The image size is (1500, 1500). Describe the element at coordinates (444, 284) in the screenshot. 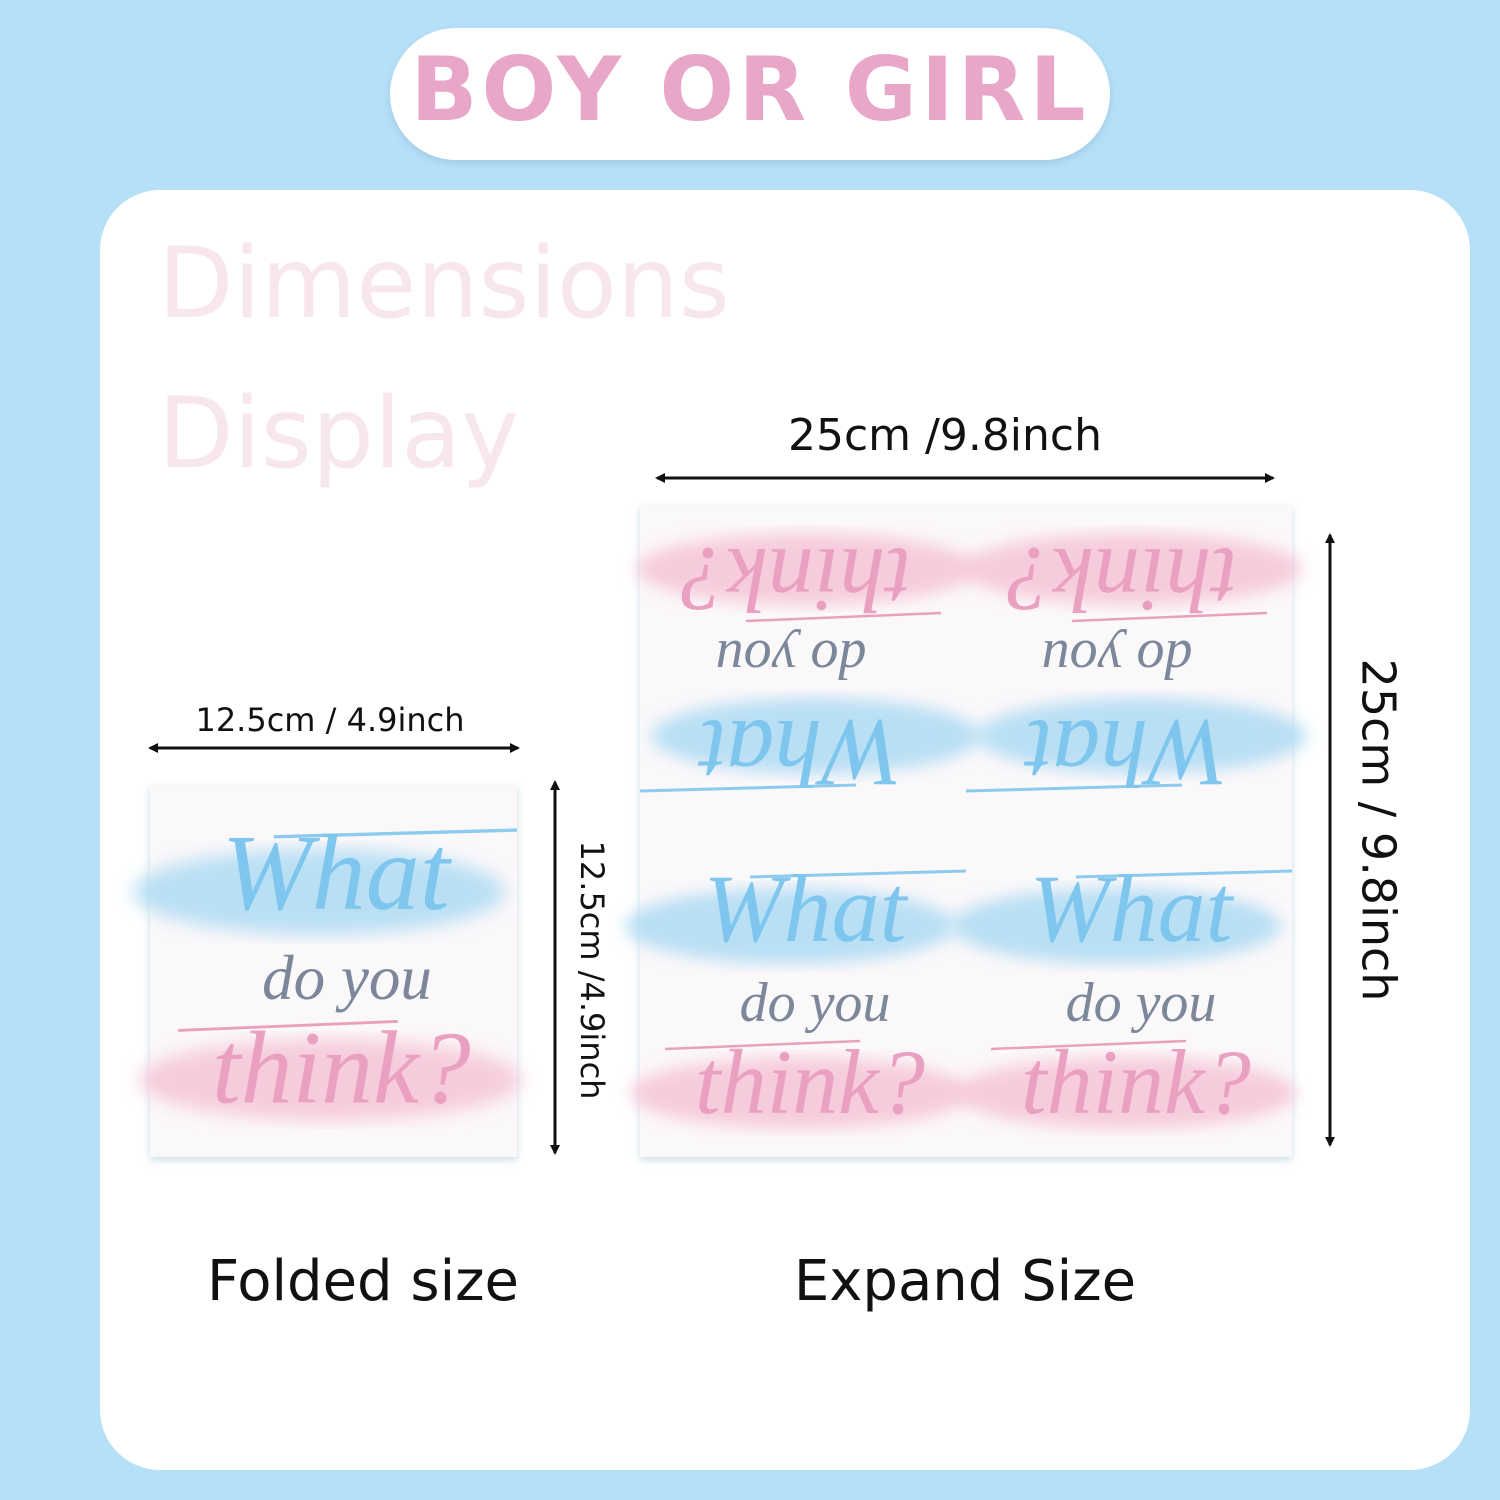

I see `watermark: Dimensions` at that location.